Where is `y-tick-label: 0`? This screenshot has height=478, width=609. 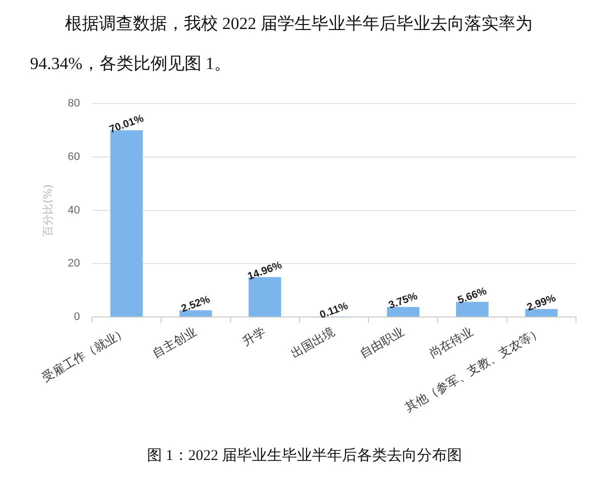 y-tick-label: 0 is located at coordinates (77, 317).